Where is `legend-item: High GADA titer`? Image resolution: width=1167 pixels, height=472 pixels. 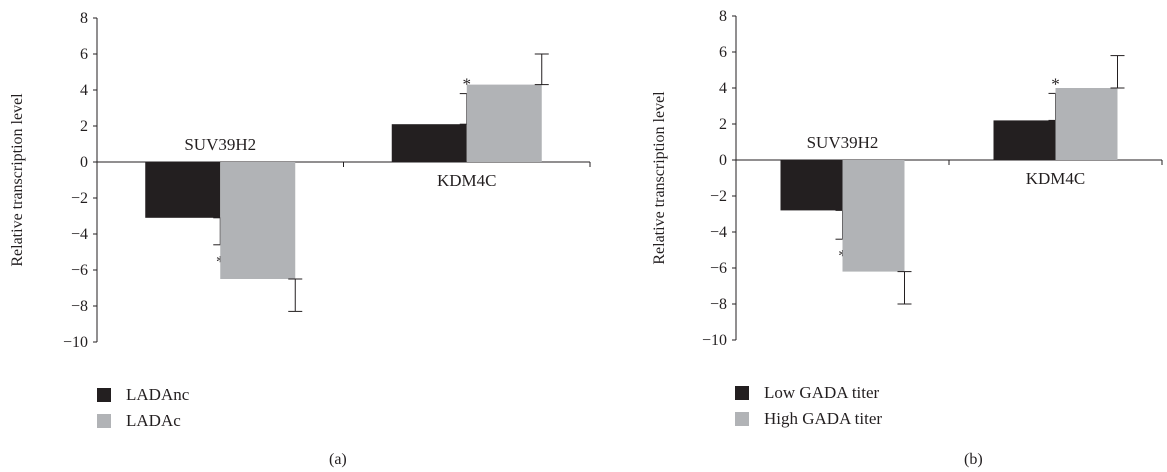 legend-item: High GADA titer is located at coordinates (808, 419).